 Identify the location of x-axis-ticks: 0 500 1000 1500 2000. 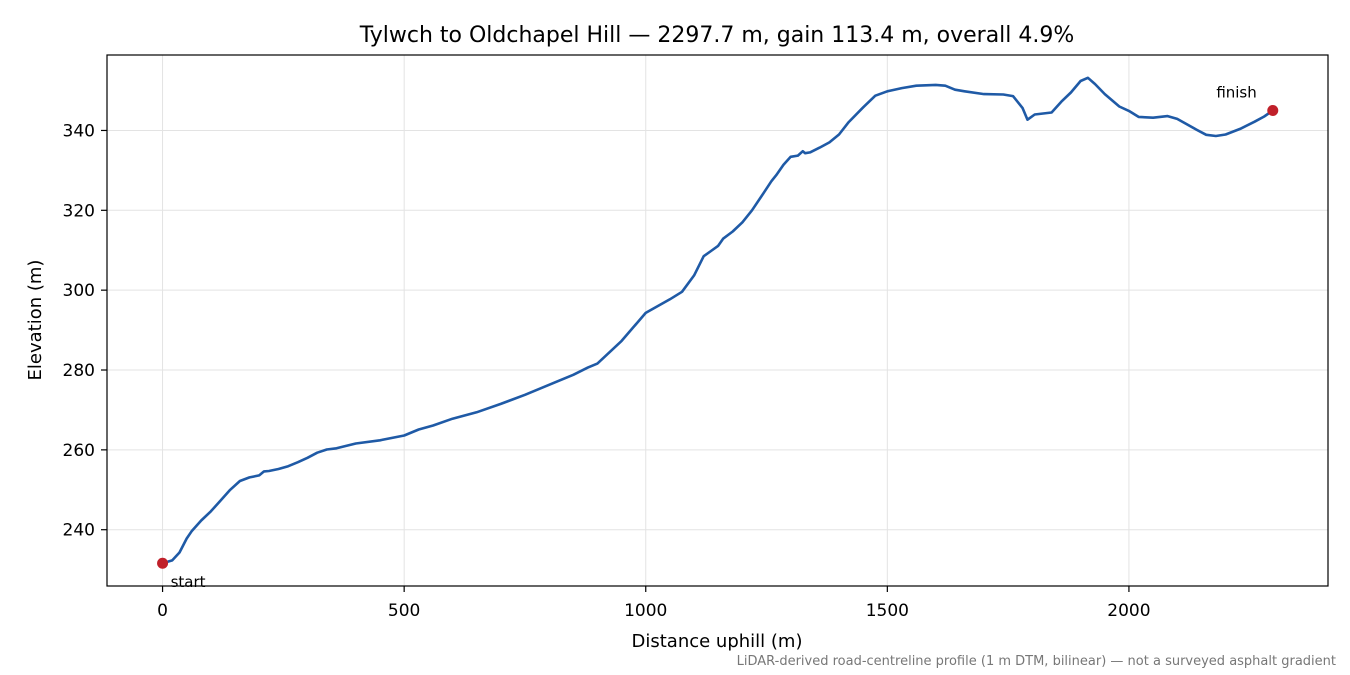
(654, 603).